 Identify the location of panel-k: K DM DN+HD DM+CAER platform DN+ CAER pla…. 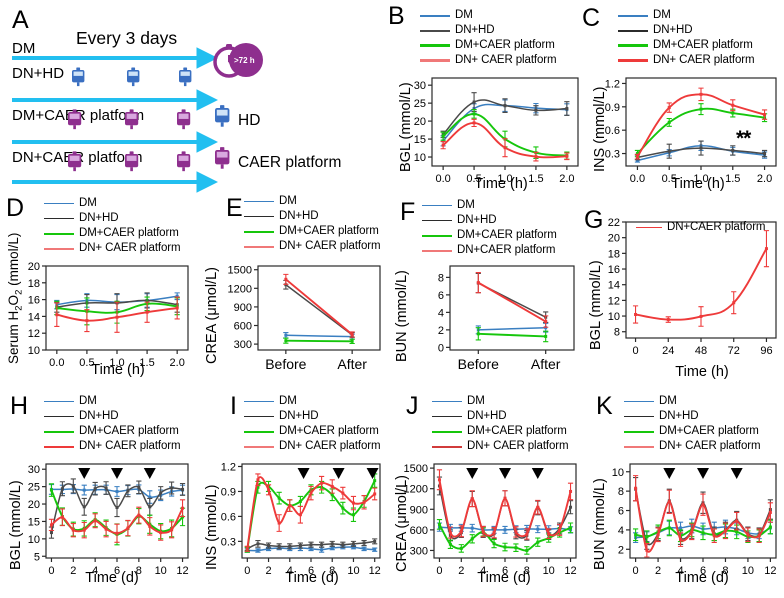
(684, 494).